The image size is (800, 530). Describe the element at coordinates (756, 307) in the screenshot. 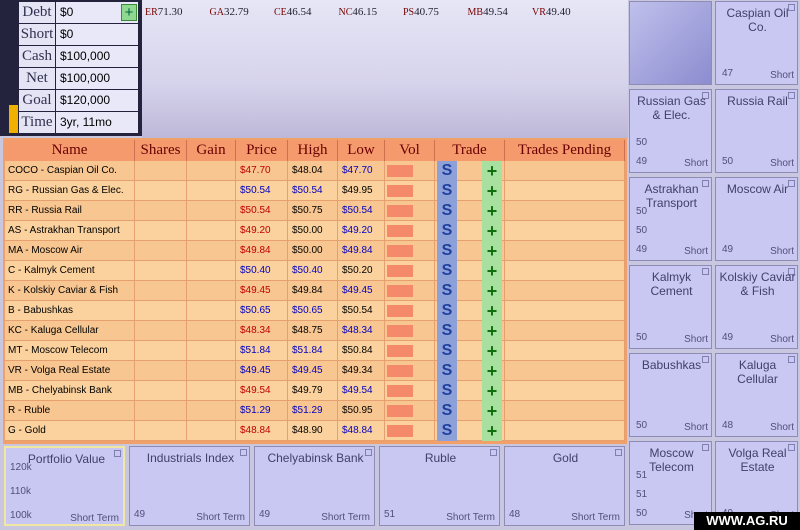

I see `stock-tile: Kolskiy Caviar & Fish 49 Short` at that location.